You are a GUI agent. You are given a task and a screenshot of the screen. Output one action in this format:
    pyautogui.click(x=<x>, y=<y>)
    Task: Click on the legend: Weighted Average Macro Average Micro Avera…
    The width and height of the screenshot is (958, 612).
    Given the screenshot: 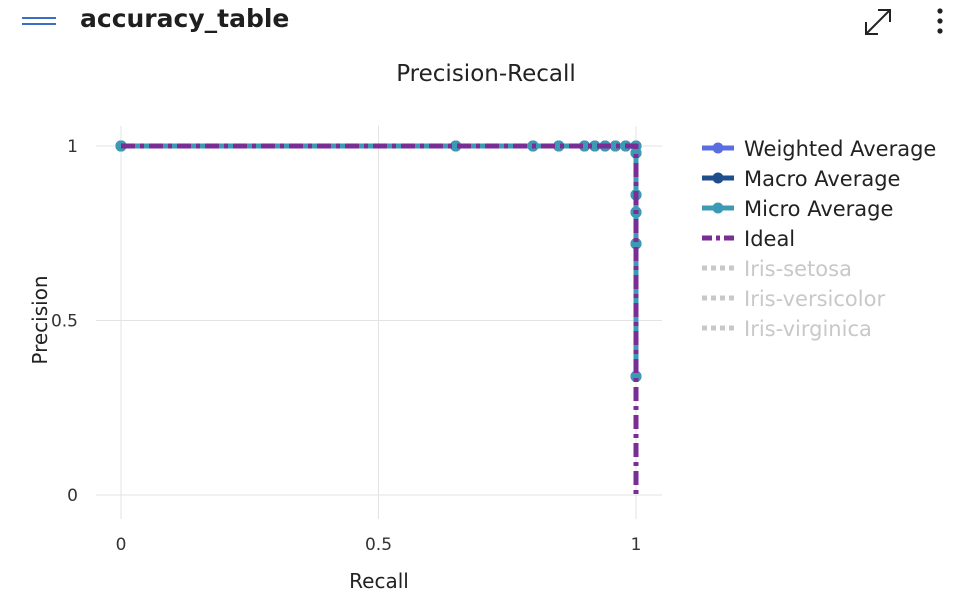 What is the action you would take?
    pyautogui.click(x=819, y=239)
    